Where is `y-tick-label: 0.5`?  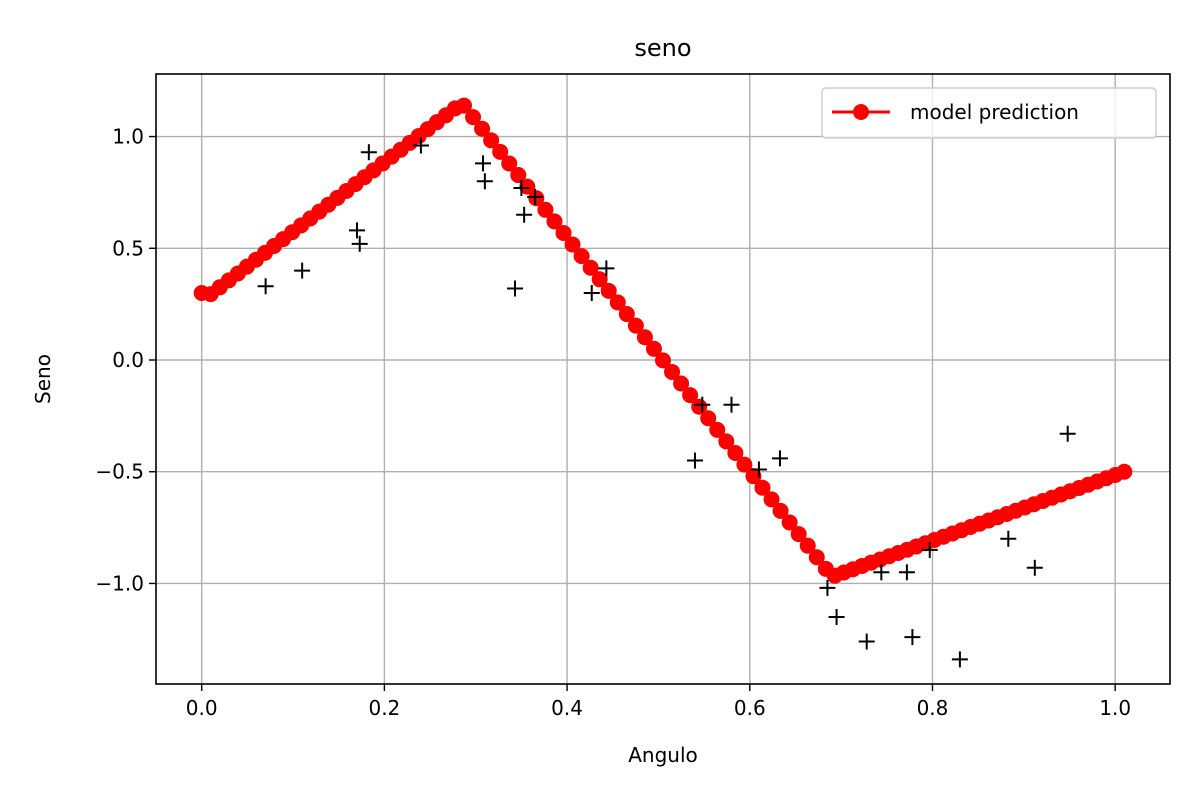
y-tick-label: 0.5 is located at coordinates (128, 248).